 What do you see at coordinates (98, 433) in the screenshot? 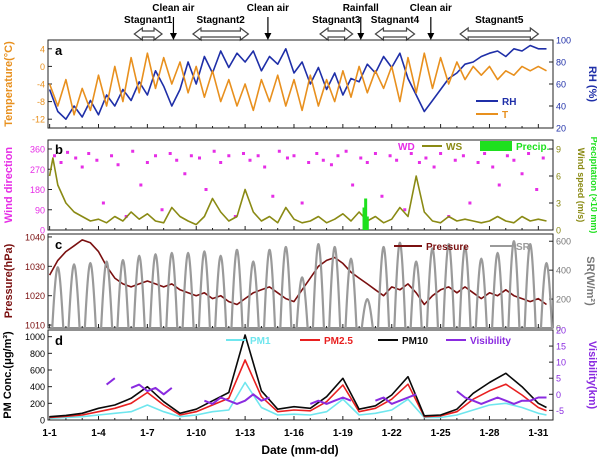
I see `x-tick-label: 1-4` at bounding box center [98, 433].